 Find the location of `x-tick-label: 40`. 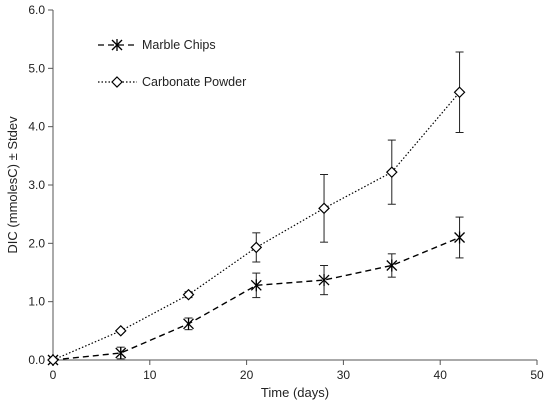

x-tick-label: 40 is located at coordinates (441, 375).